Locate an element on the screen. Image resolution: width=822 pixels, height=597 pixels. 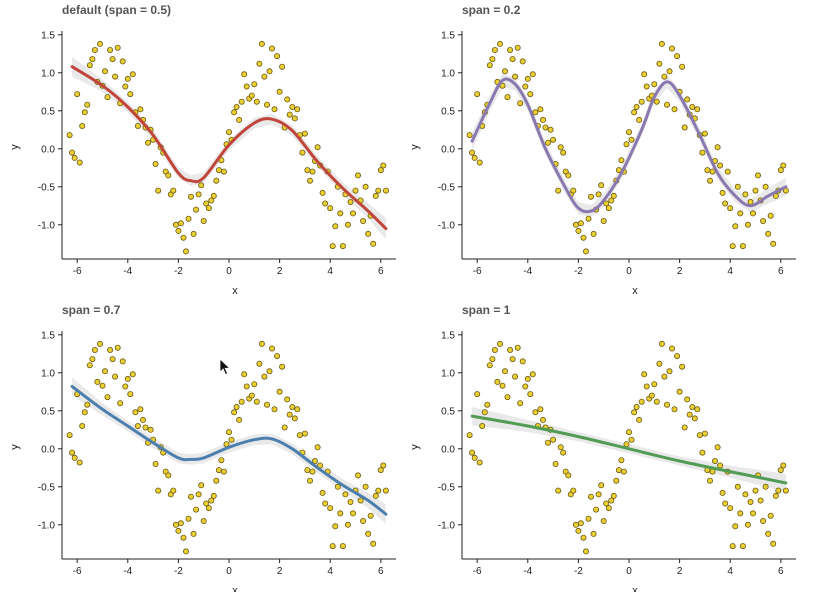
y-tick-label: 0.5 is located at coordinates (448, 411).